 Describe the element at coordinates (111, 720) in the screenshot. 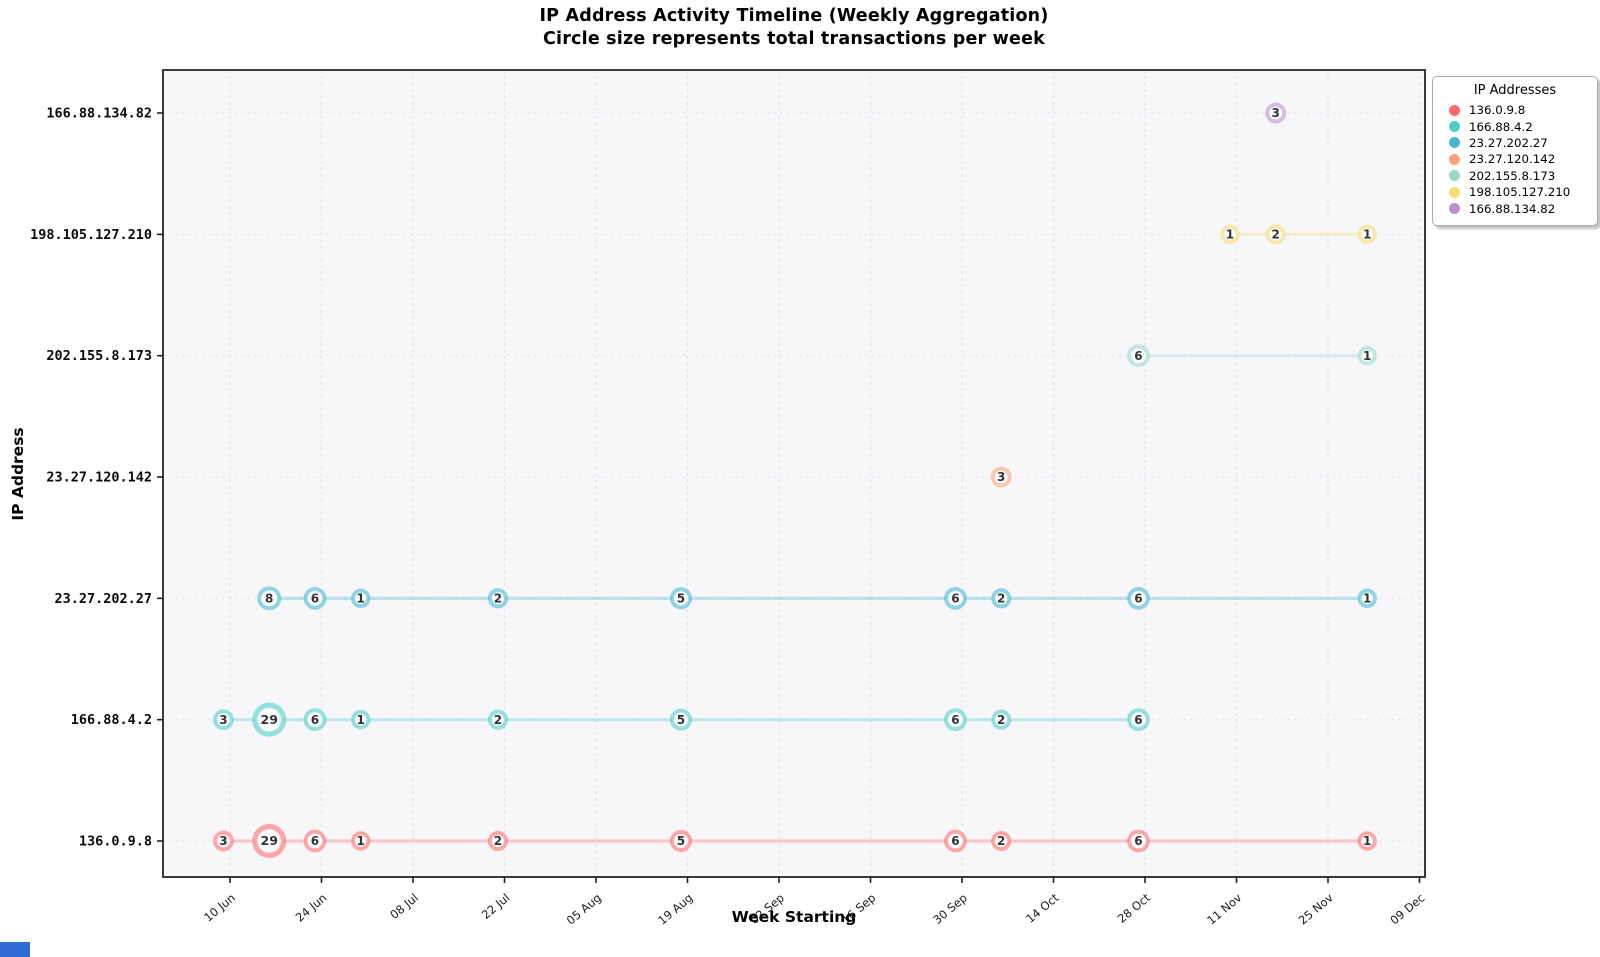

I see `y-tick-label: 166.88.4.2` at that location.